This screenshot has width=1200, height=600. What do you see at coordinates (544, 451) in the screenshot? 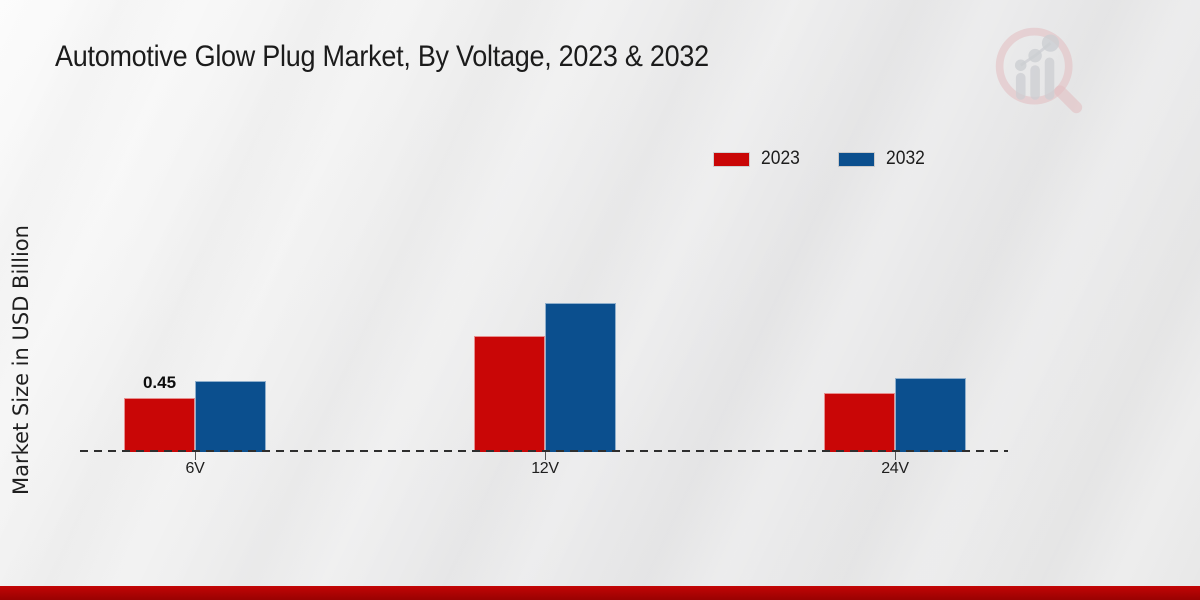
I see `x-axis-baseline` at bounding box center [544, 451].